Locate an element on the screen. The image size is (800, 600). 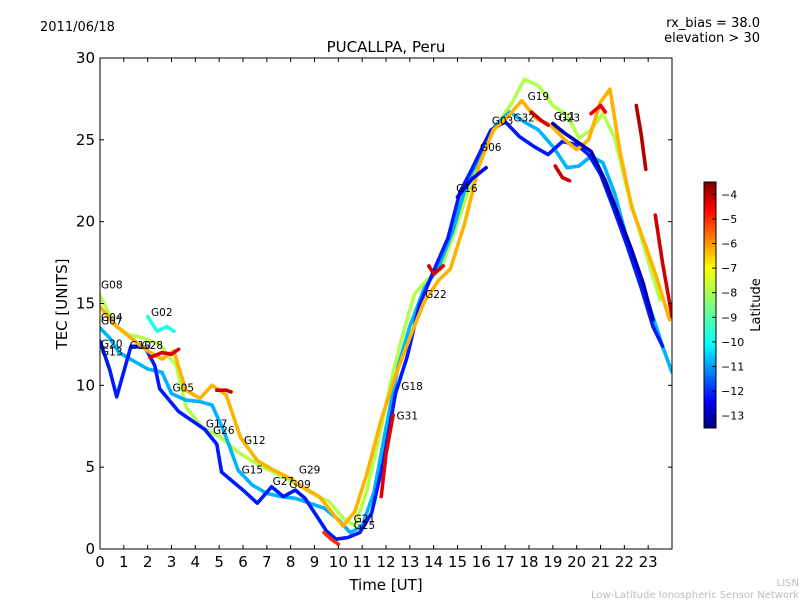
x-tick-label: 18 is located at coordinates (528, 562).